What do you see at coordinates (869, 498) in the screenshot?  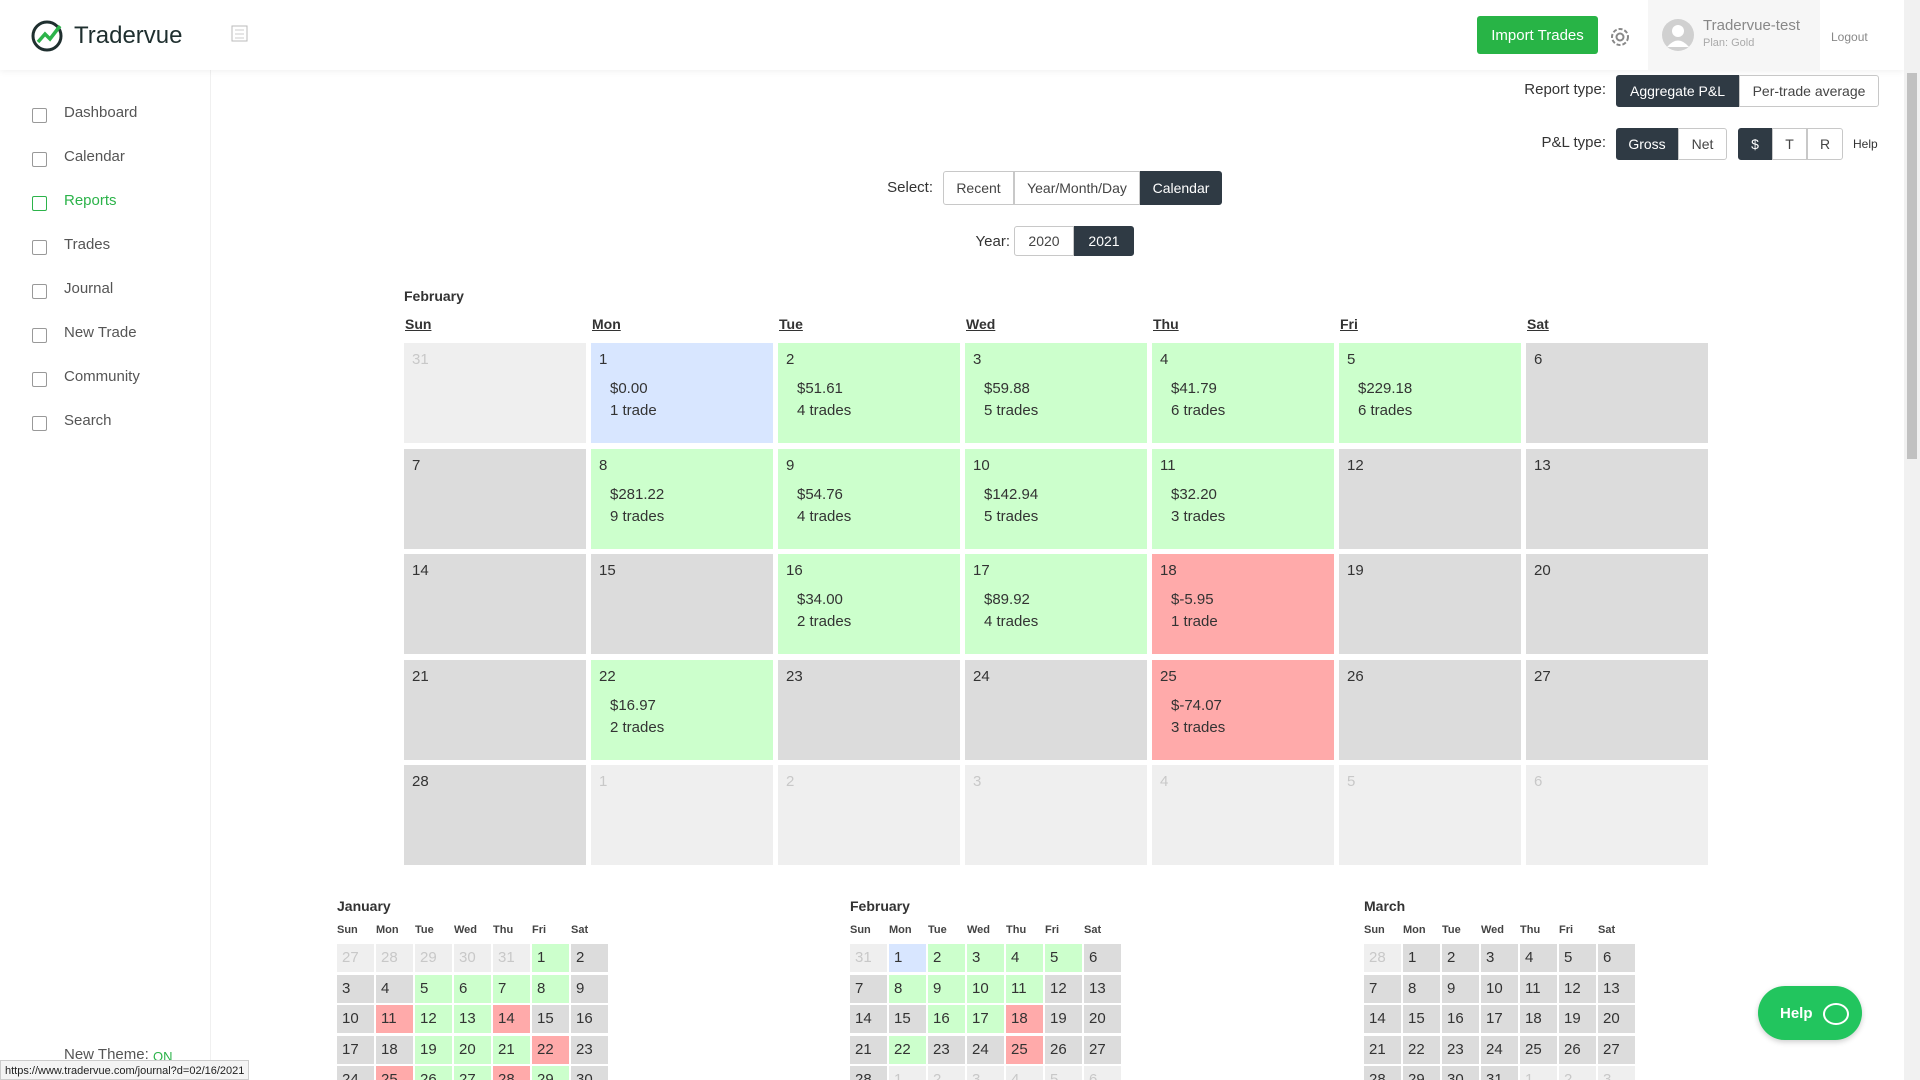 I see `day-cell: 9 $54.76 4 trades` at bounding box center [869, 498].